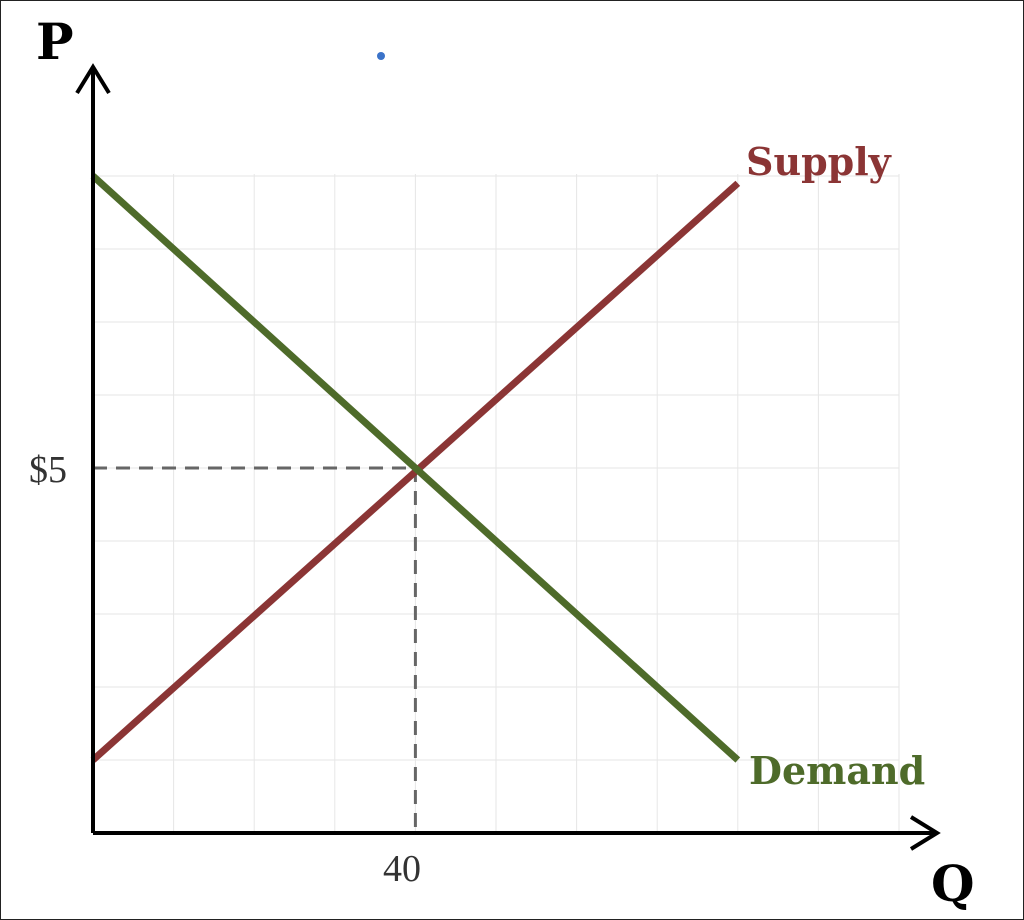 This screenshot has height=920, width=1024. I want to click on x-axis-label: Q, so click(953, 883).